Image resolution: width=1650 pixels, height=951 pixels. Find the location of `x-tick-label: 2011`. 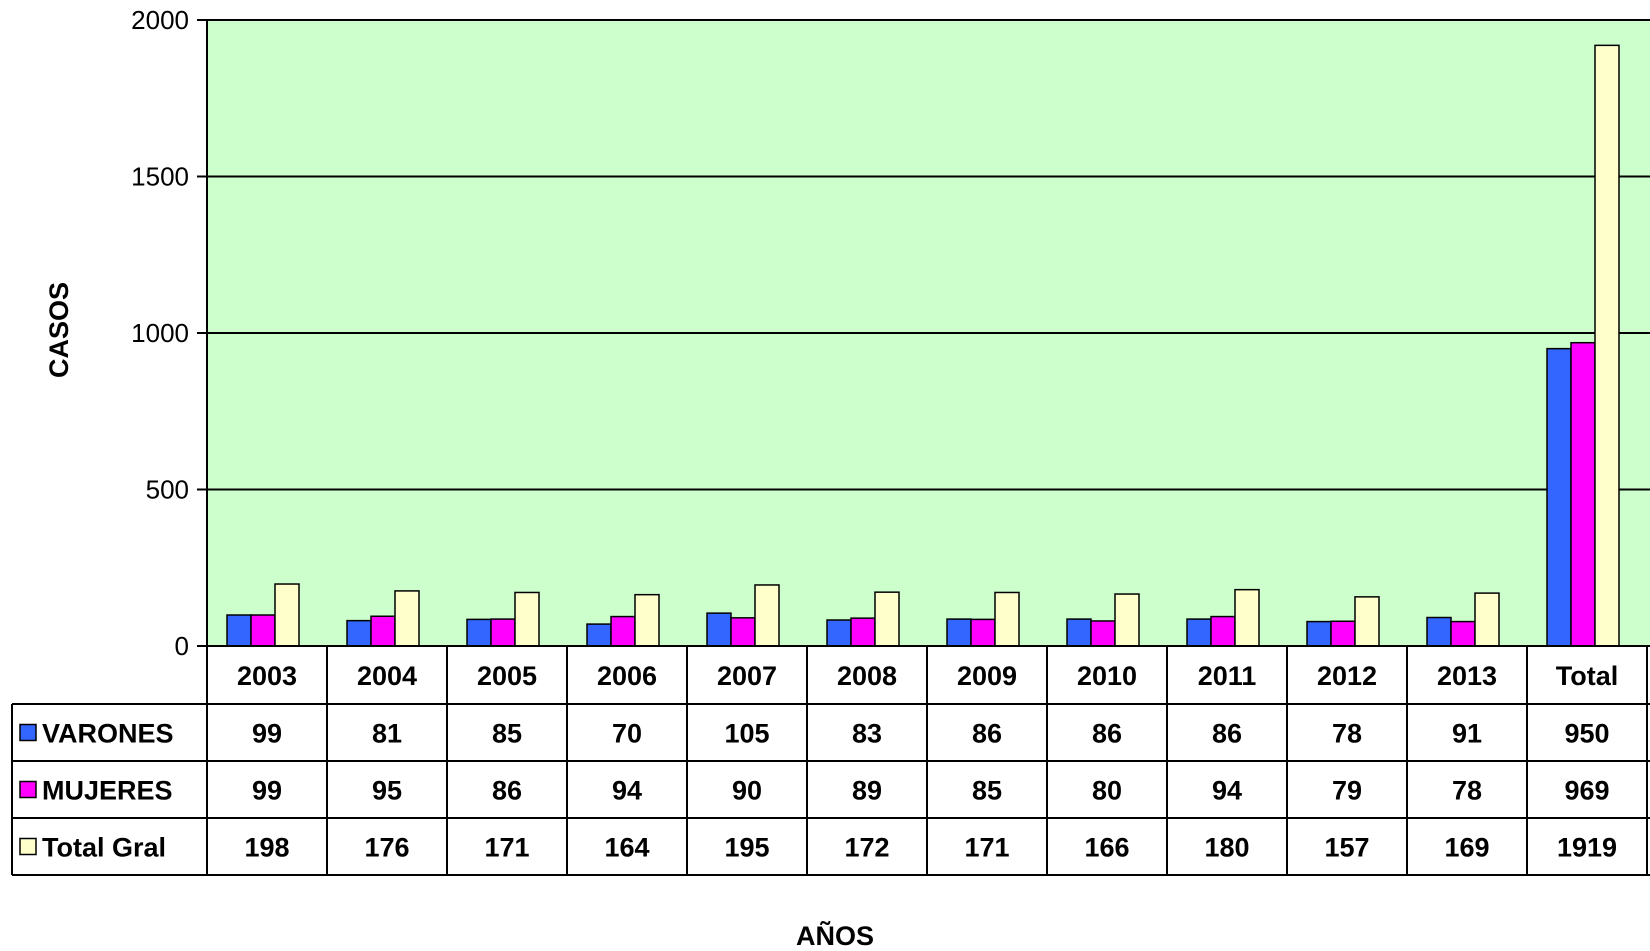

x-tick-label: 2011 is located at coordinates (1227, 676).